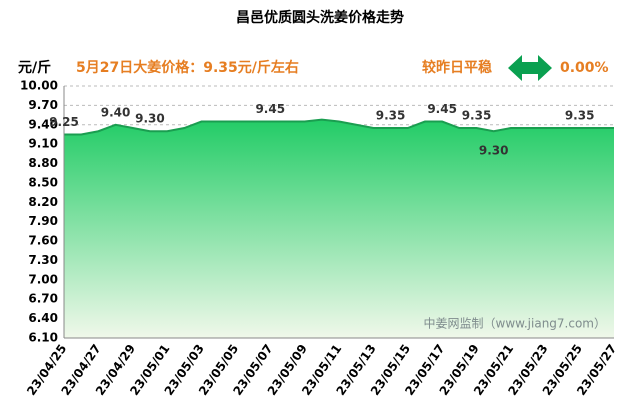 Image resolution: width=640 pixels, height=410 pixels. What do you see at coordinates (43, 202) in the screenshot?
I see `y-tick-label: 8.20` at bounding box center [43, 202].